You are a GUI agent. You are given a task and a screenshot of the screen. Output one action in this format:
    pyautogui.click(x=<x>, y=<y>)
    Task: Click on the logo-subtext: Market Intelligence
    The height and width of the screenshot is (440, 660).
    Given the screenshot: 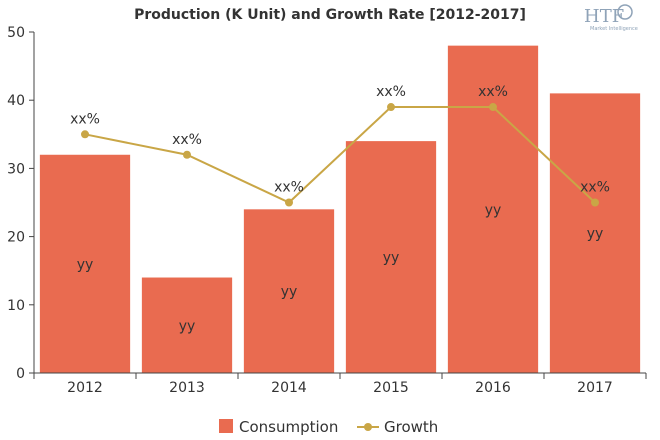 What is the action you would take?
    pyautogui.click(x=614, y=29)
    